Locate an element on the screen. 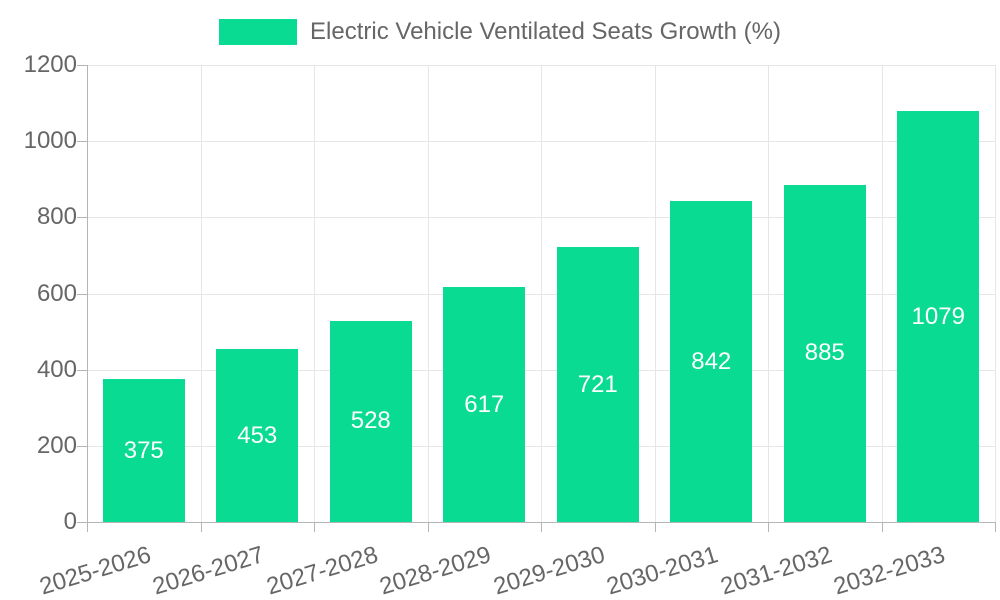 The image size is (1000, 600). x-axis-label: 2027-2028 is located at coordinates (322, 570).